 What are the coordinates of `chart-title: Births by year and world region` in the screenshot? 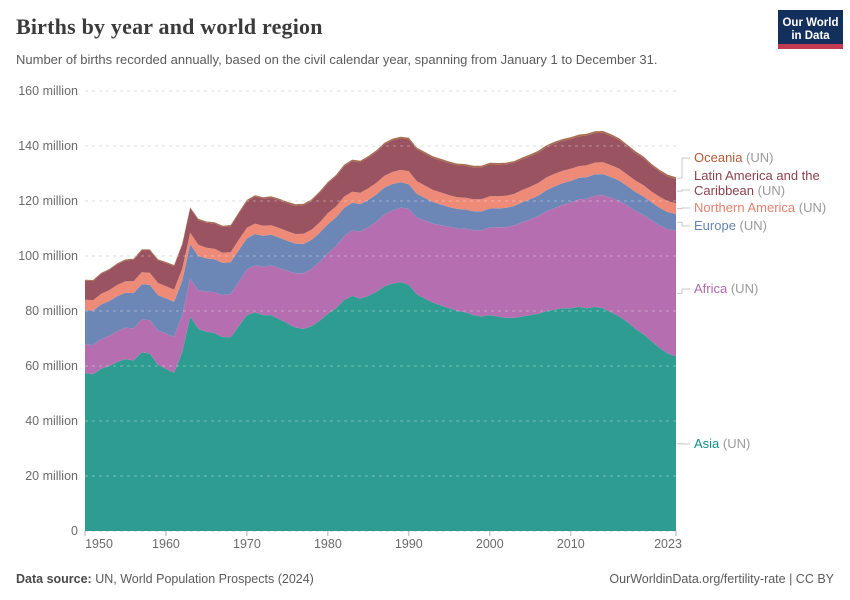 It's located at (169, 26).